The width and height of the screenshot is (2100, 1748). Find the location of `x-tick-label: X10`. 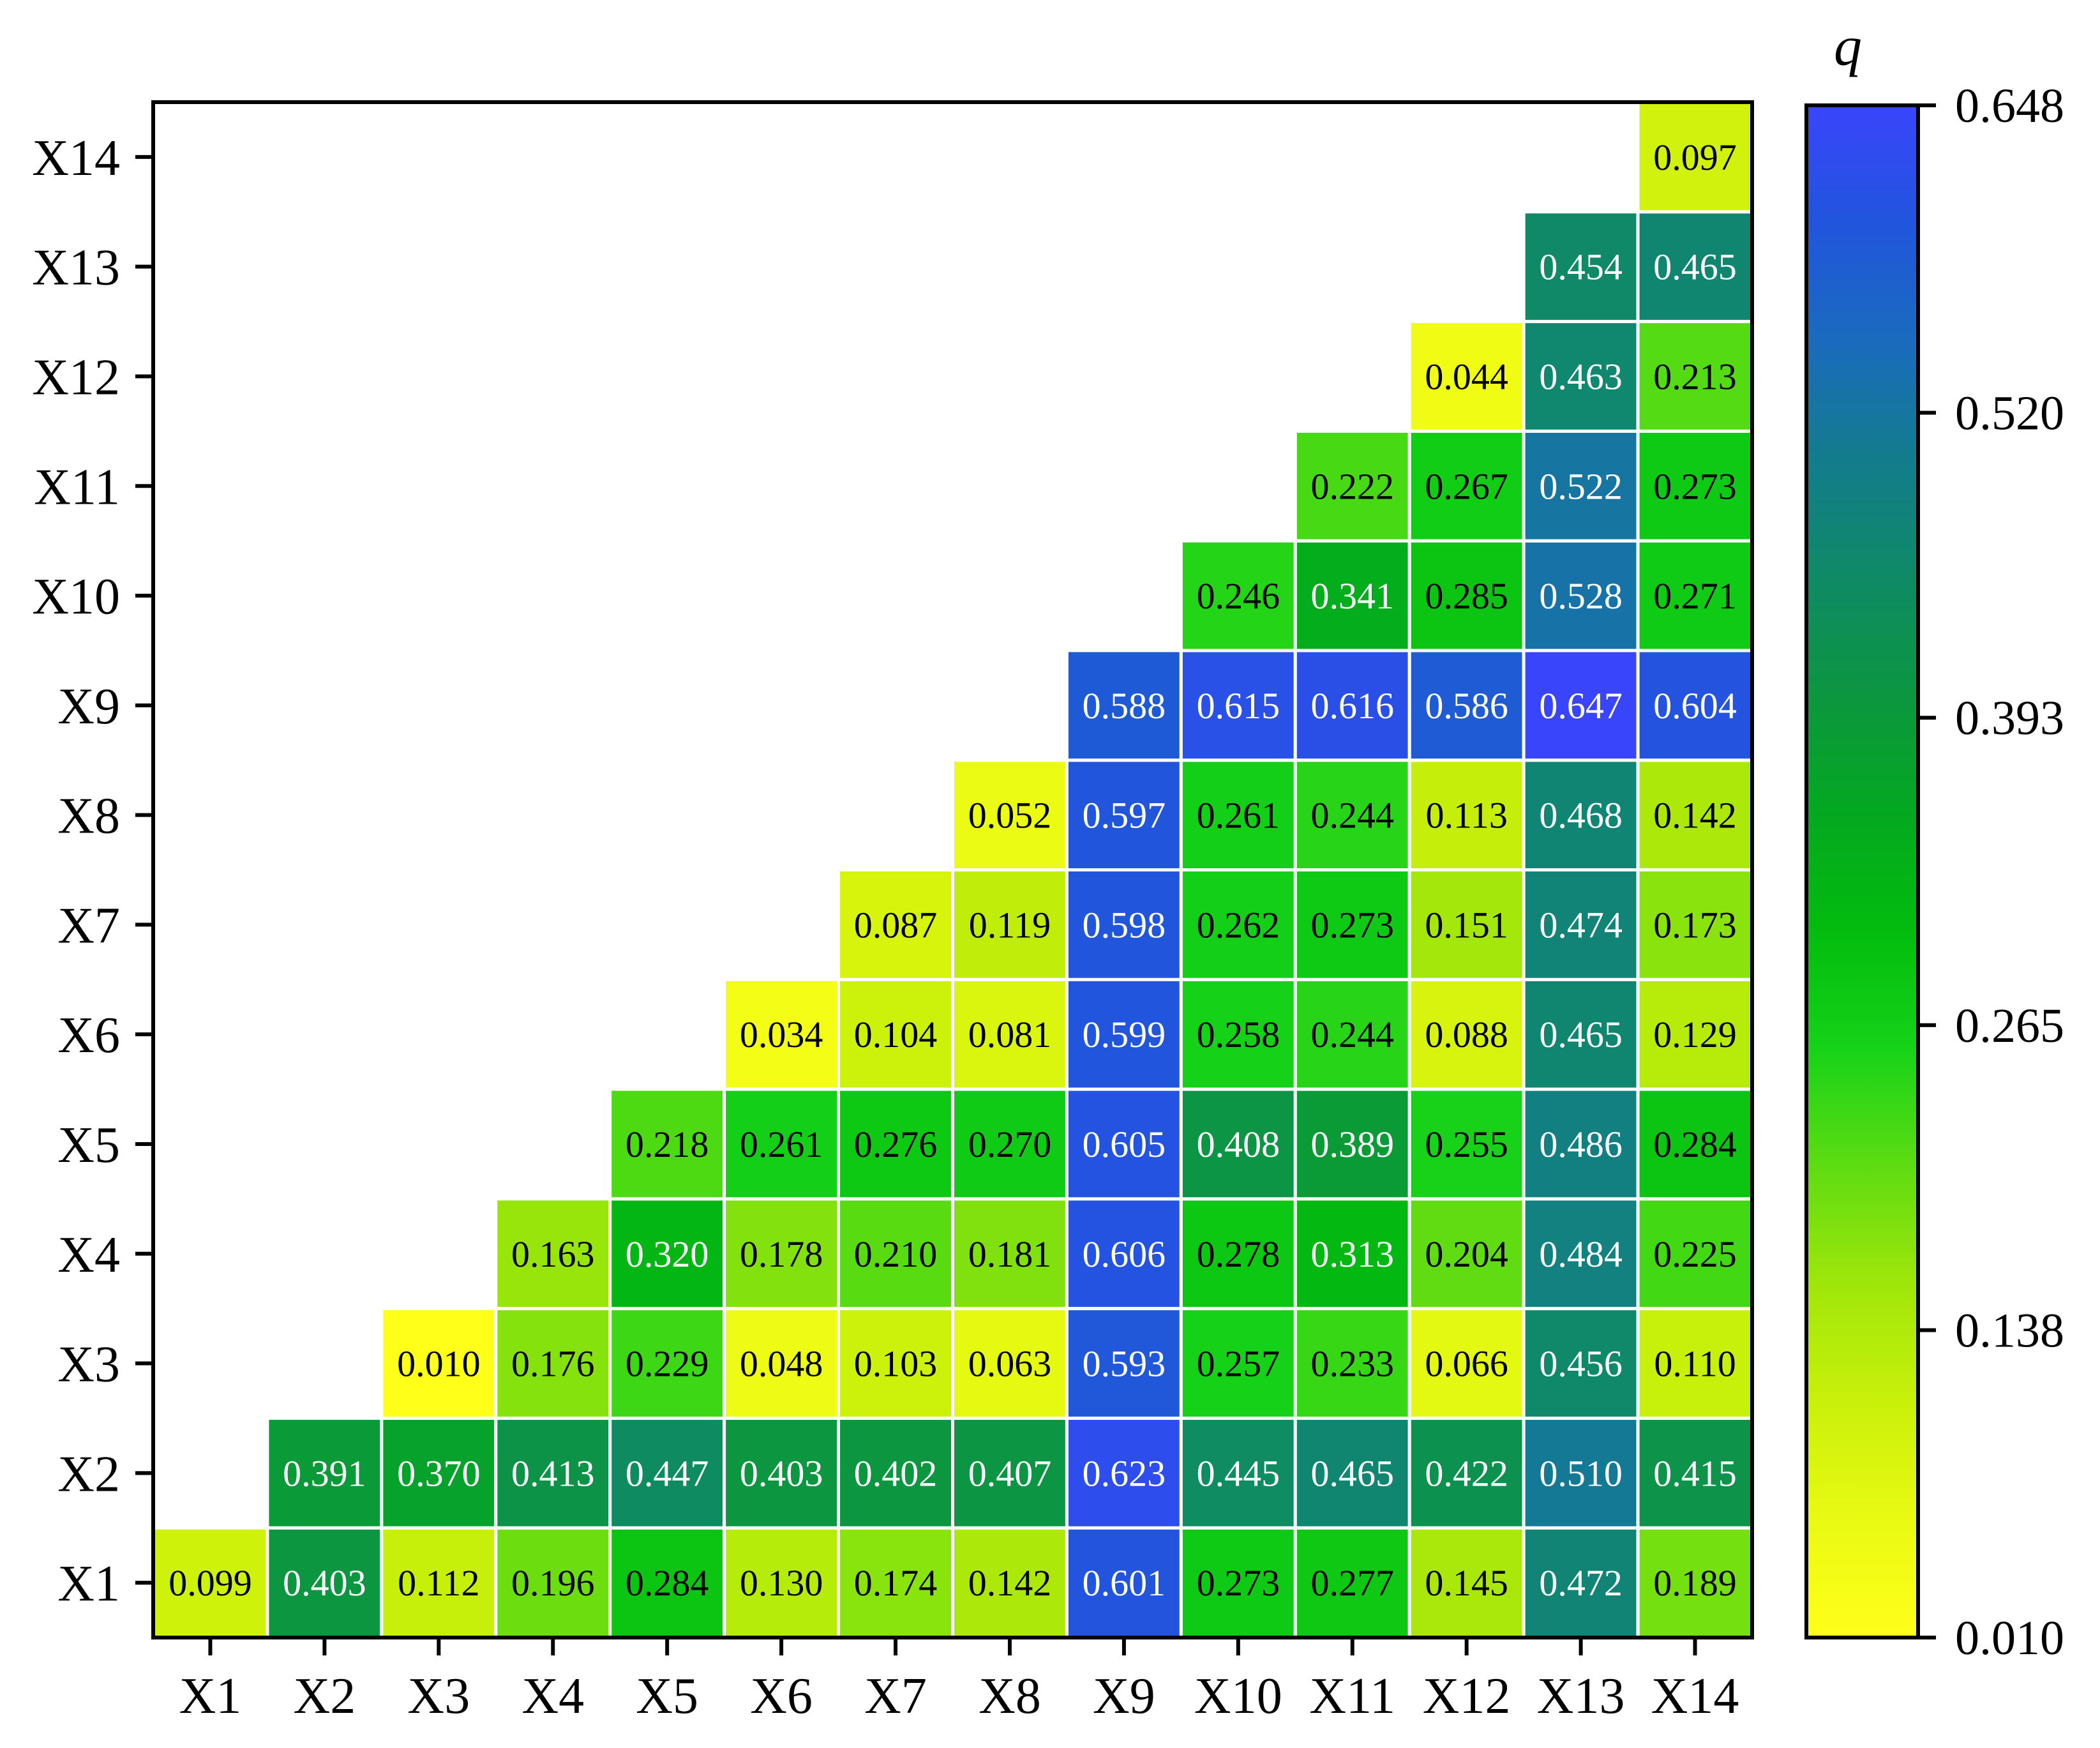

x-tick-label: X10 is located at coordinates (1238, 1696).